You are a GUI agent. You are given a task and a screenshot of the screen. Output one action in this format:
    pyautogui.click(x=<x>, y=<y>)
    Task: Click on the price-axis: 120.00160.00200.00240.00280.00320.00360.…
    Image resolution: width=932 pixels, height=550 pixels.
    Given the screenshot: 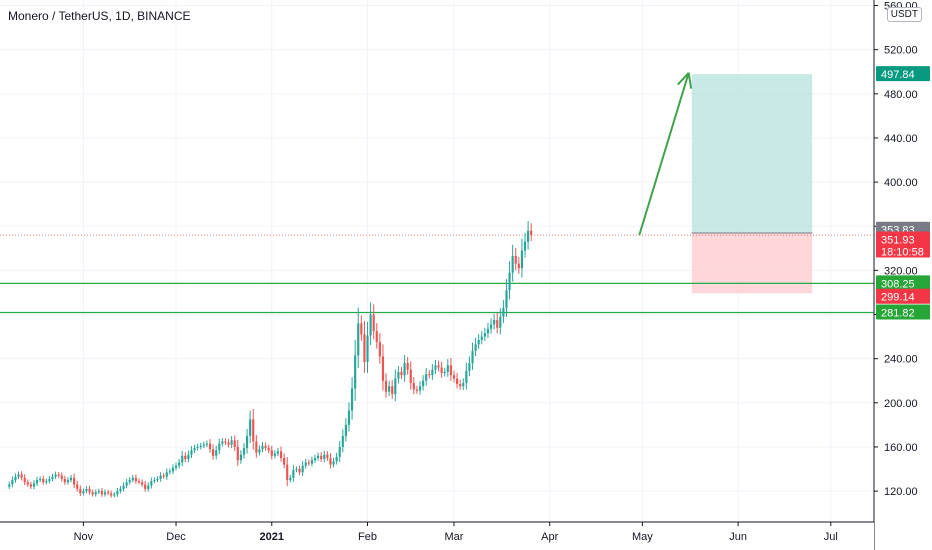 What is the action you would take?
    pyautogui.click(x=902, y=275)
    